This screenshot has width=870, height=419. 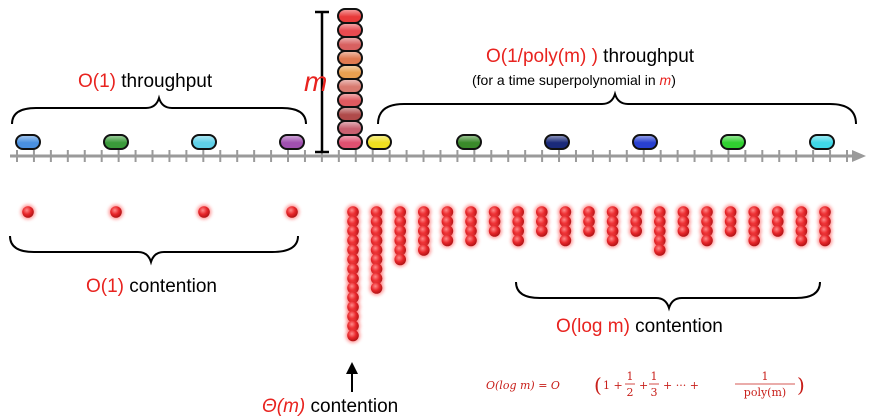 What do you see at coordinates (654, 376) in the screenshot?
I see `fraction-2-num: 1` at bounding box center [654, 376].